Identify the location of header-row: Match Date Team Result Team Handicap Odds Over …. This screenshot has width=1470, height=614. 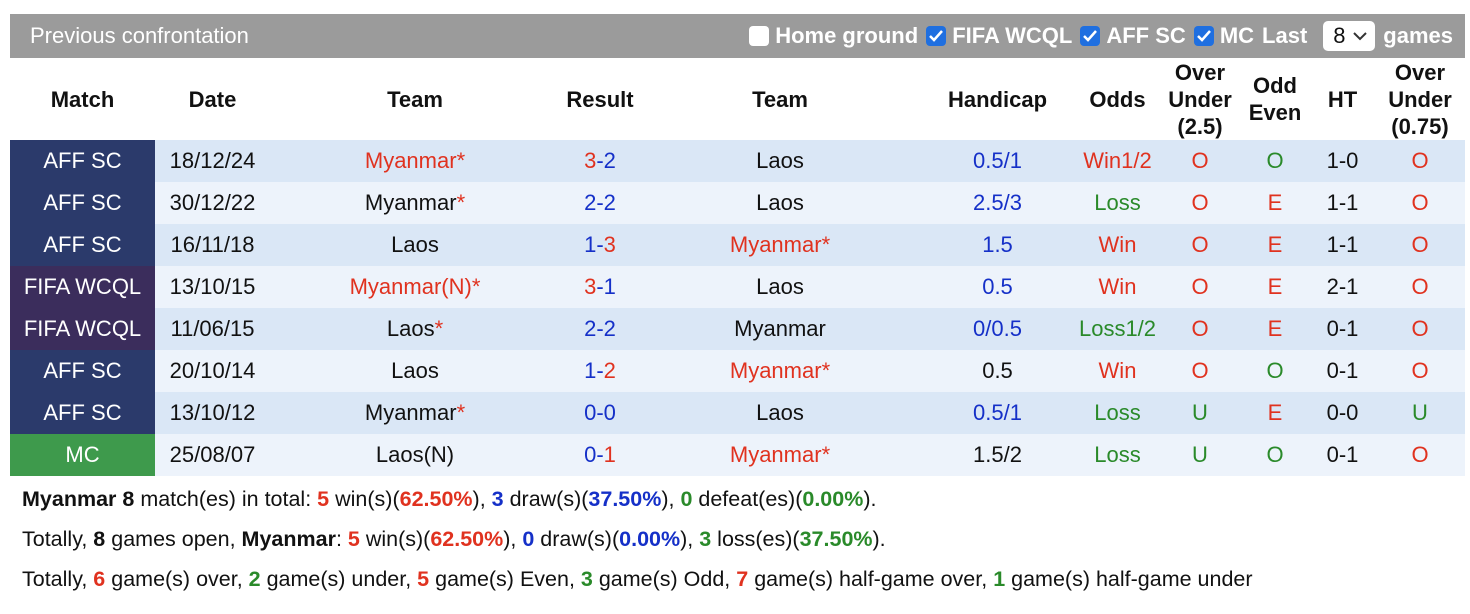
(737, 99).